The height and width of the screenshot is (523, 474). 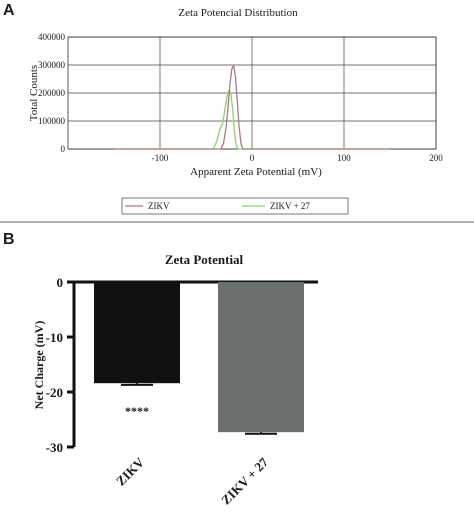 What do you see at coordinates (52, 65) in the screenshot?
I see `y-tick-label: 300000` at bounding box center [52, 65].